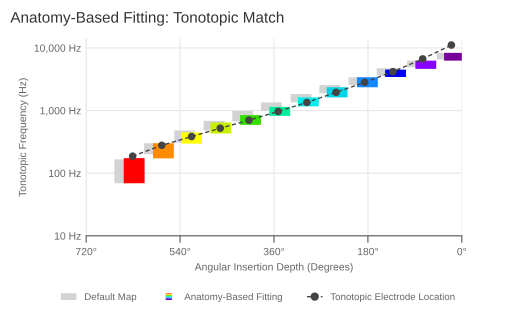  What do you see at coordinates (233, 297) in the screenshot?
I see `legend-label: Anatomy-Based Fitting` at bounding box center [233, 297].